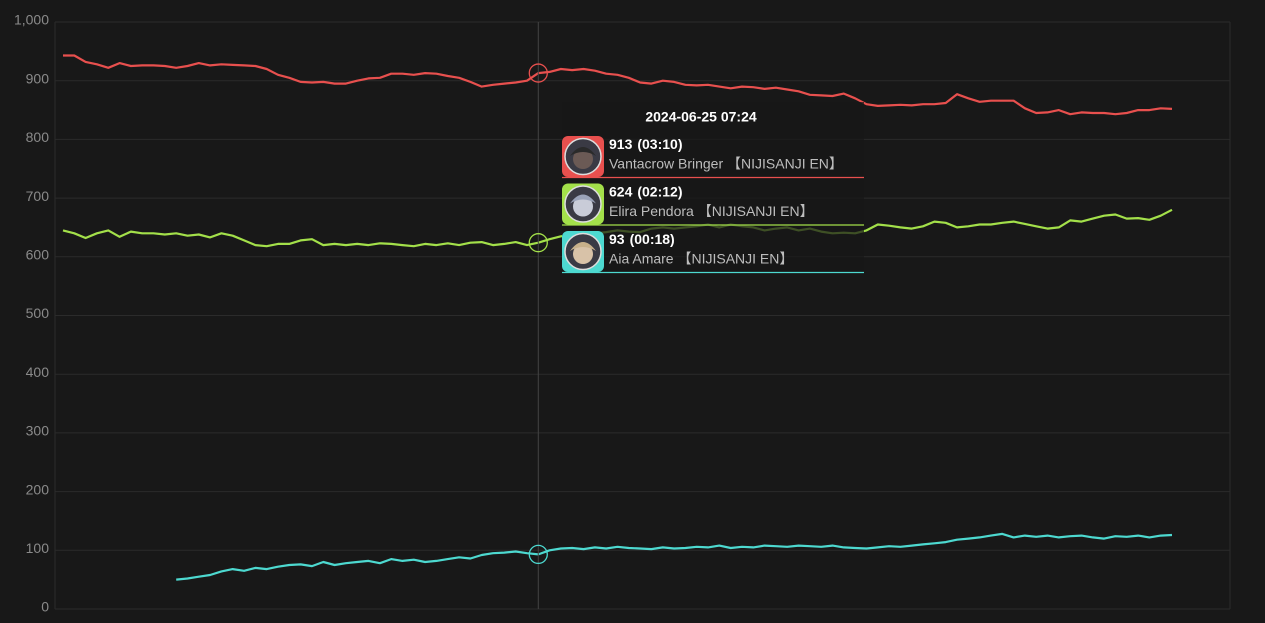 This screenshot has width=1265, height=623. I want to click on tooltip-value: 913 (03:10), so click(646, 144).